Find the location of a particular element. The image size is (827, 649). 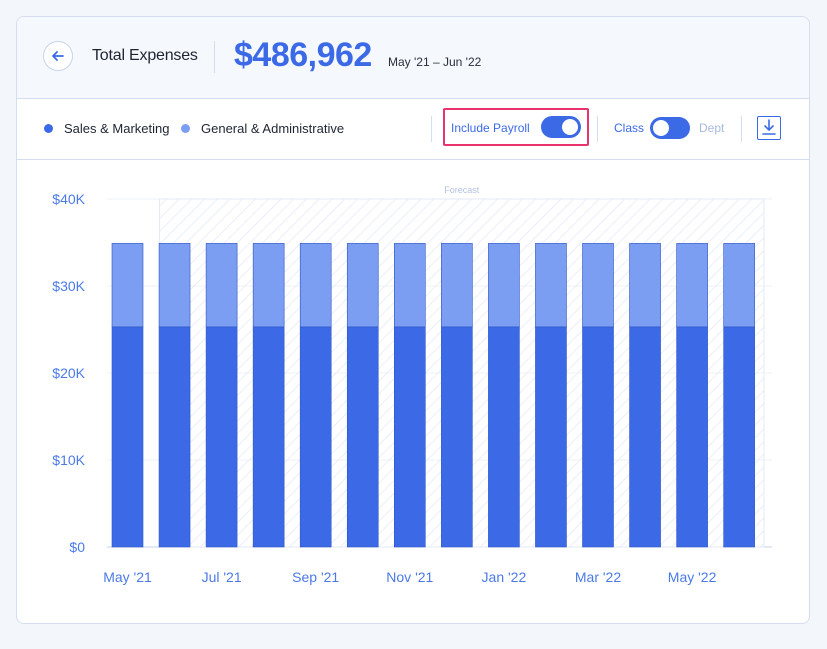

legend-dot-general-administrative is located at coordinates (185, 128).